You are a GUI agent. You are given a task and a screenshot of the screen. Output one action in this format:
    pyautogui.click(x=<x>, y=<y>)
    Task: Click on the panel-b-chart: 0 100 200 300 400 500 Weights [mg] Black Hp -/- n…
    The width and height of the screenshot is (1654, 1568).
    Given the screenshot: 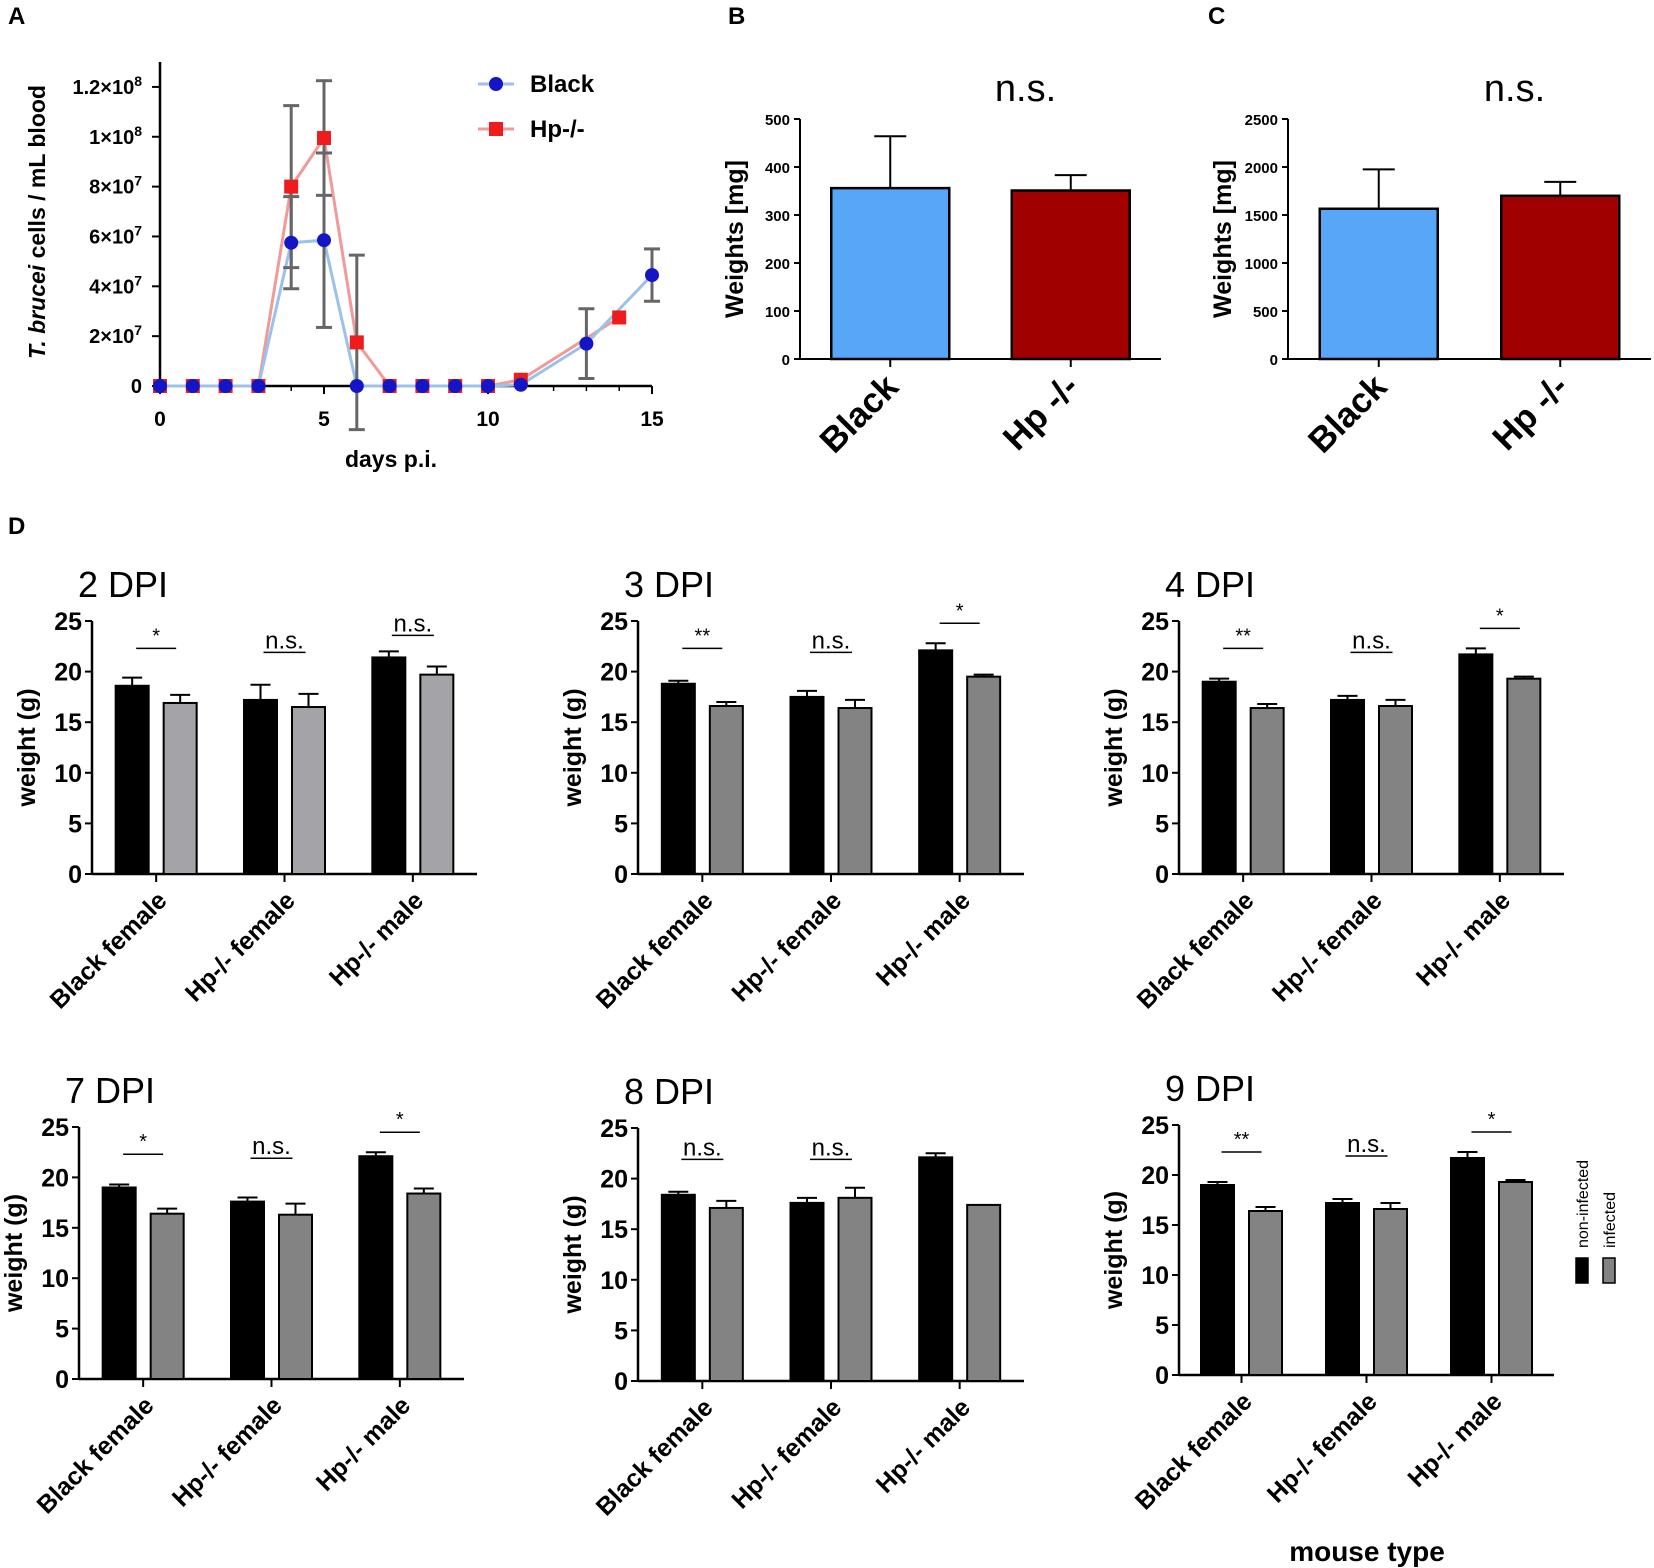 What is the action you would take?
    pyautogui.click(x=941, y=264)
    